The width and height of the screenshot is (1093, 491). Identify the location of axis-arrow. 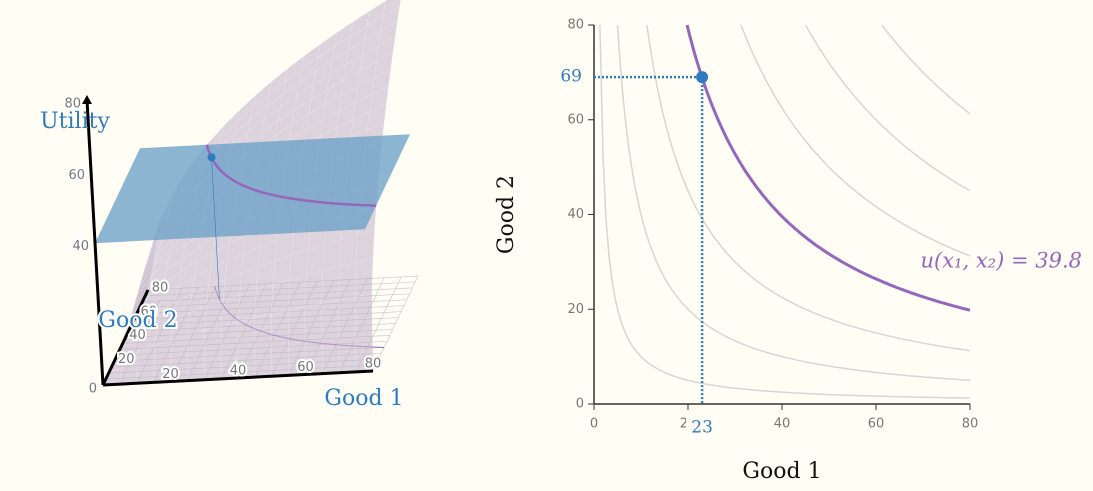
(87, 99).